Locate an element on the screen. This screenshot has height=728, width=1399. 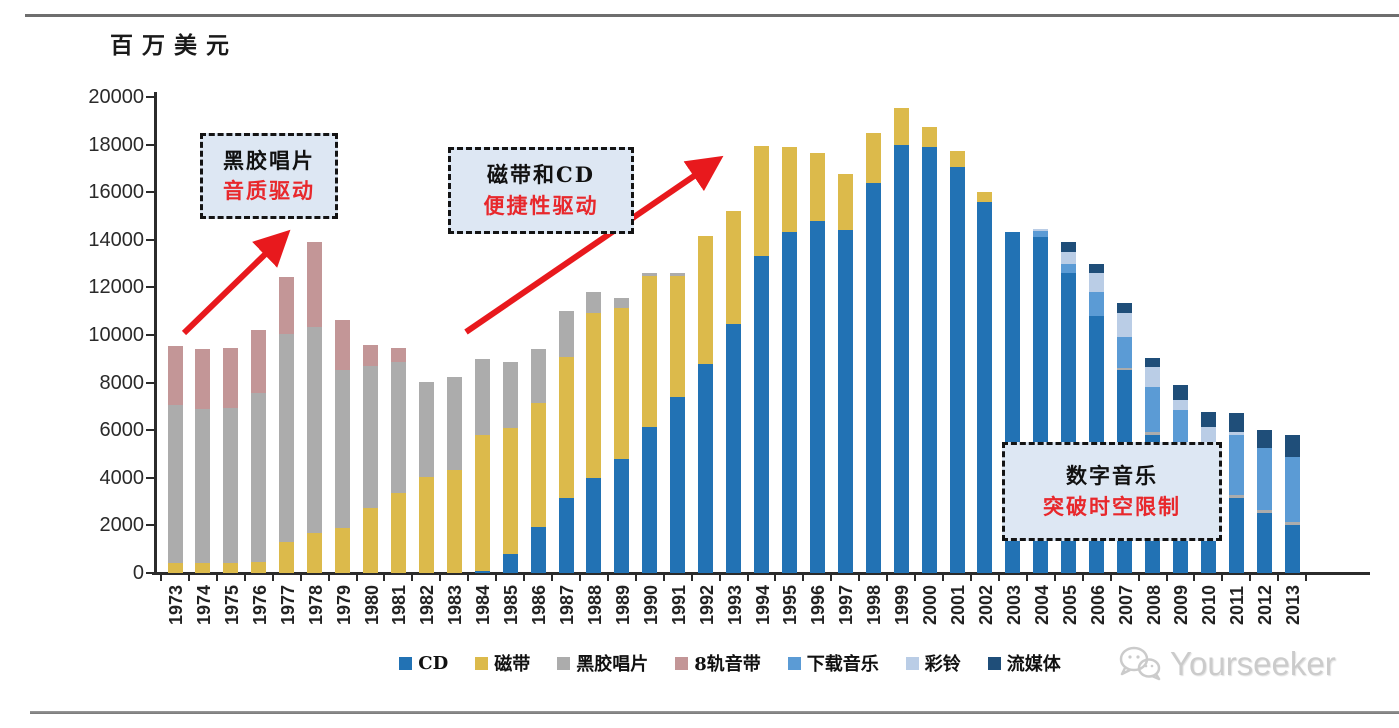
y-axis-line is located at coordinates (155, 333).